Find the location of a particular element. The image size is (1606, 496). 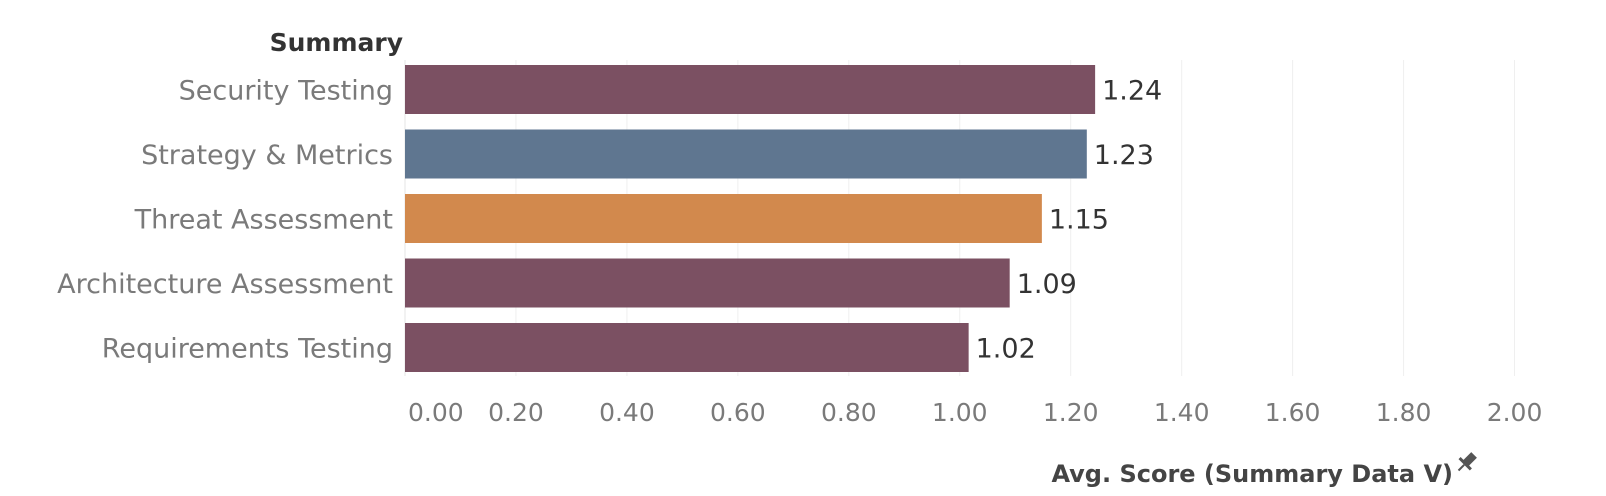

value-label: 1.02 is located at coordinates (1006, 349).